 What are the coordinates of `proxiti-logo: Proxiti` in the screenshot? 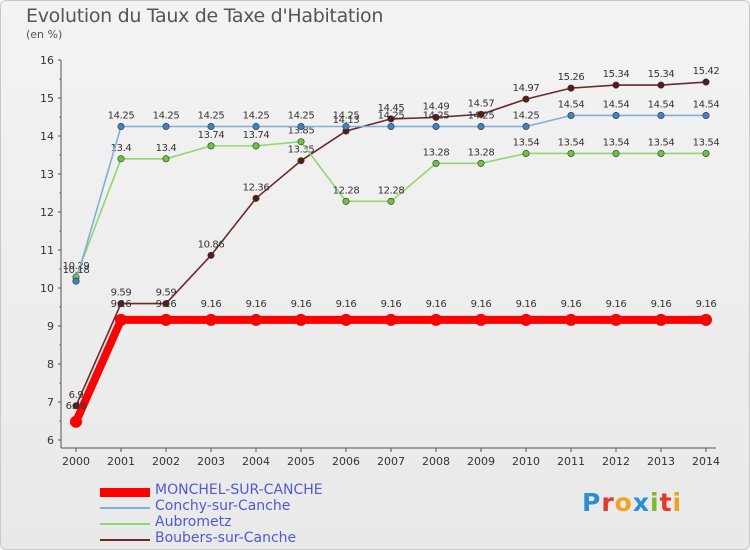 It's located at (632, 502).